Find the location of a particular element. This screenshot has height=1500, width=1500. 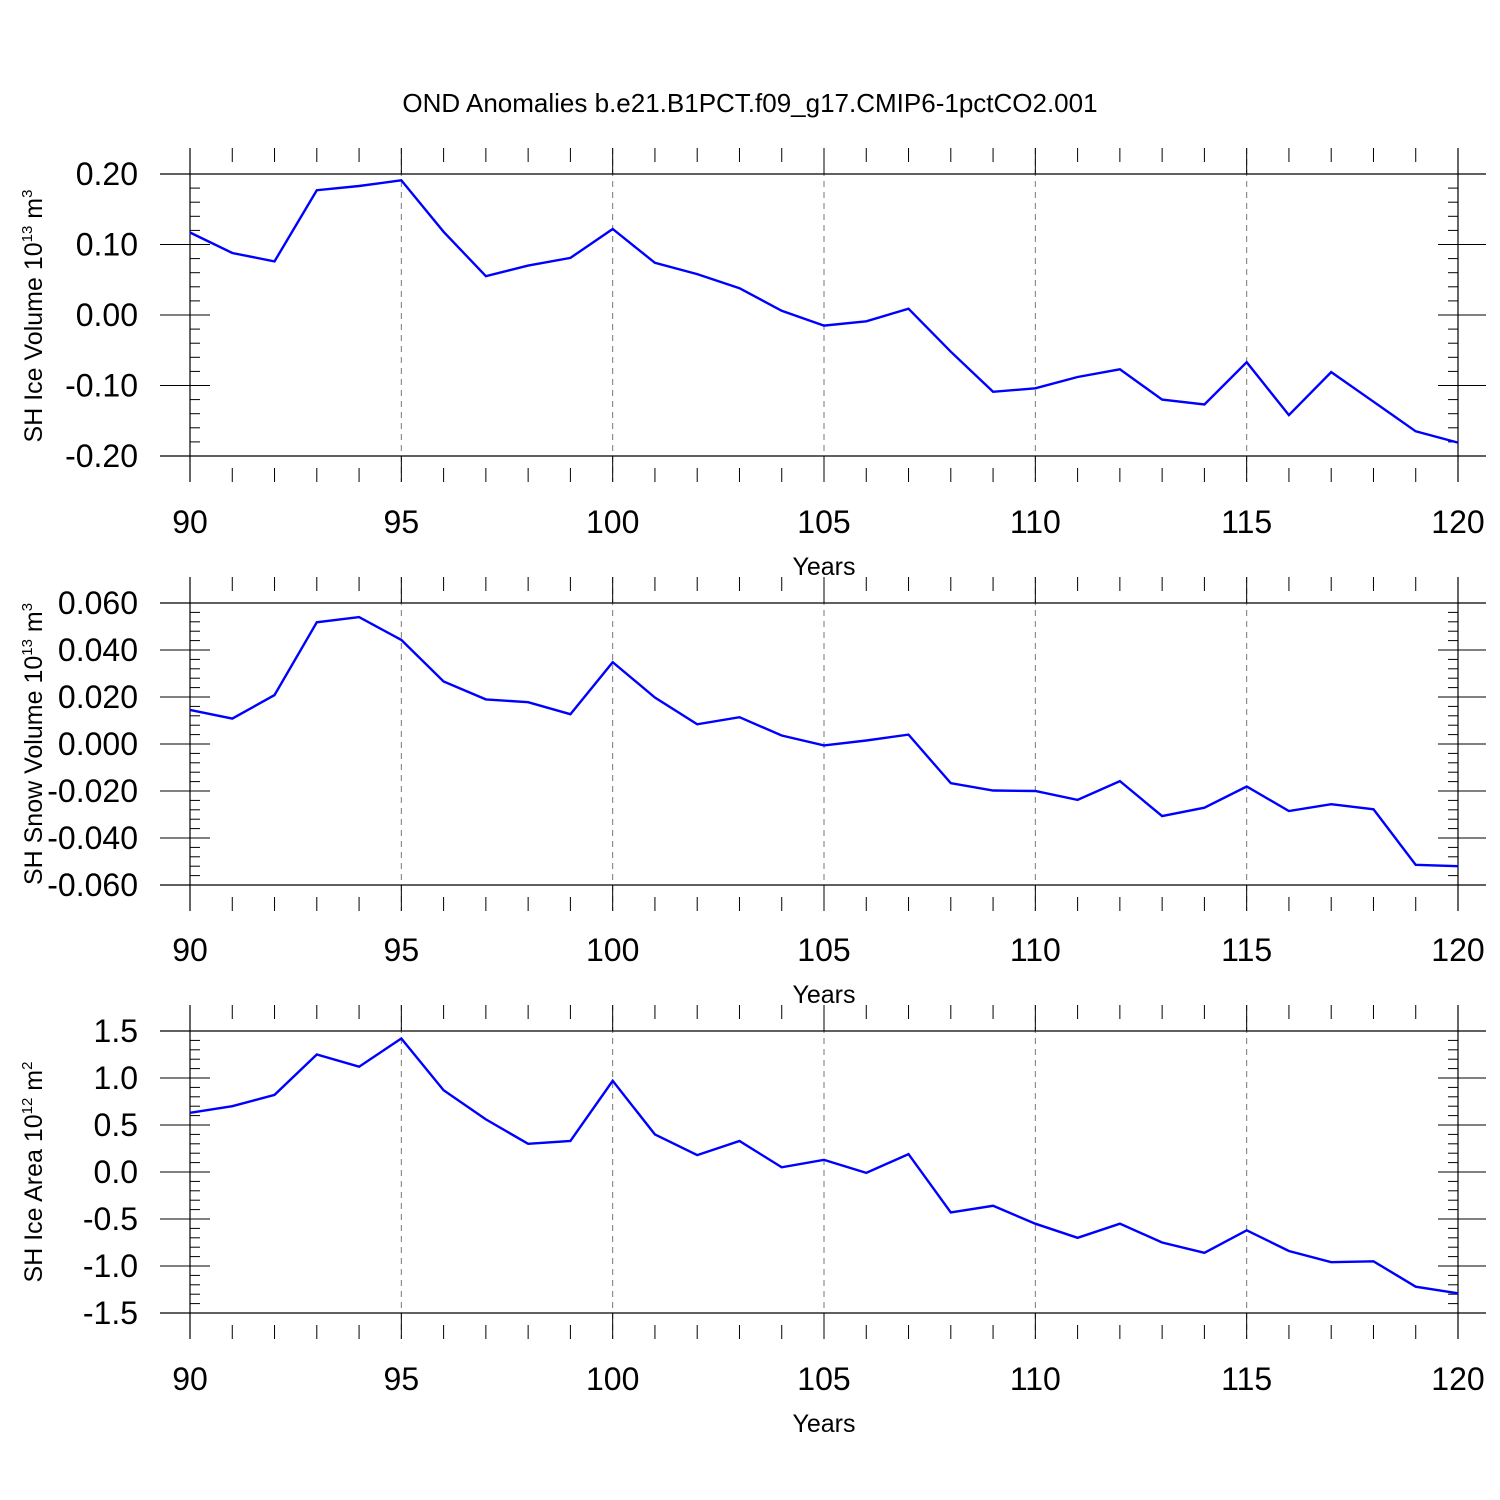

y-tick-label: -0.10 is located at coordinates (101, 386).